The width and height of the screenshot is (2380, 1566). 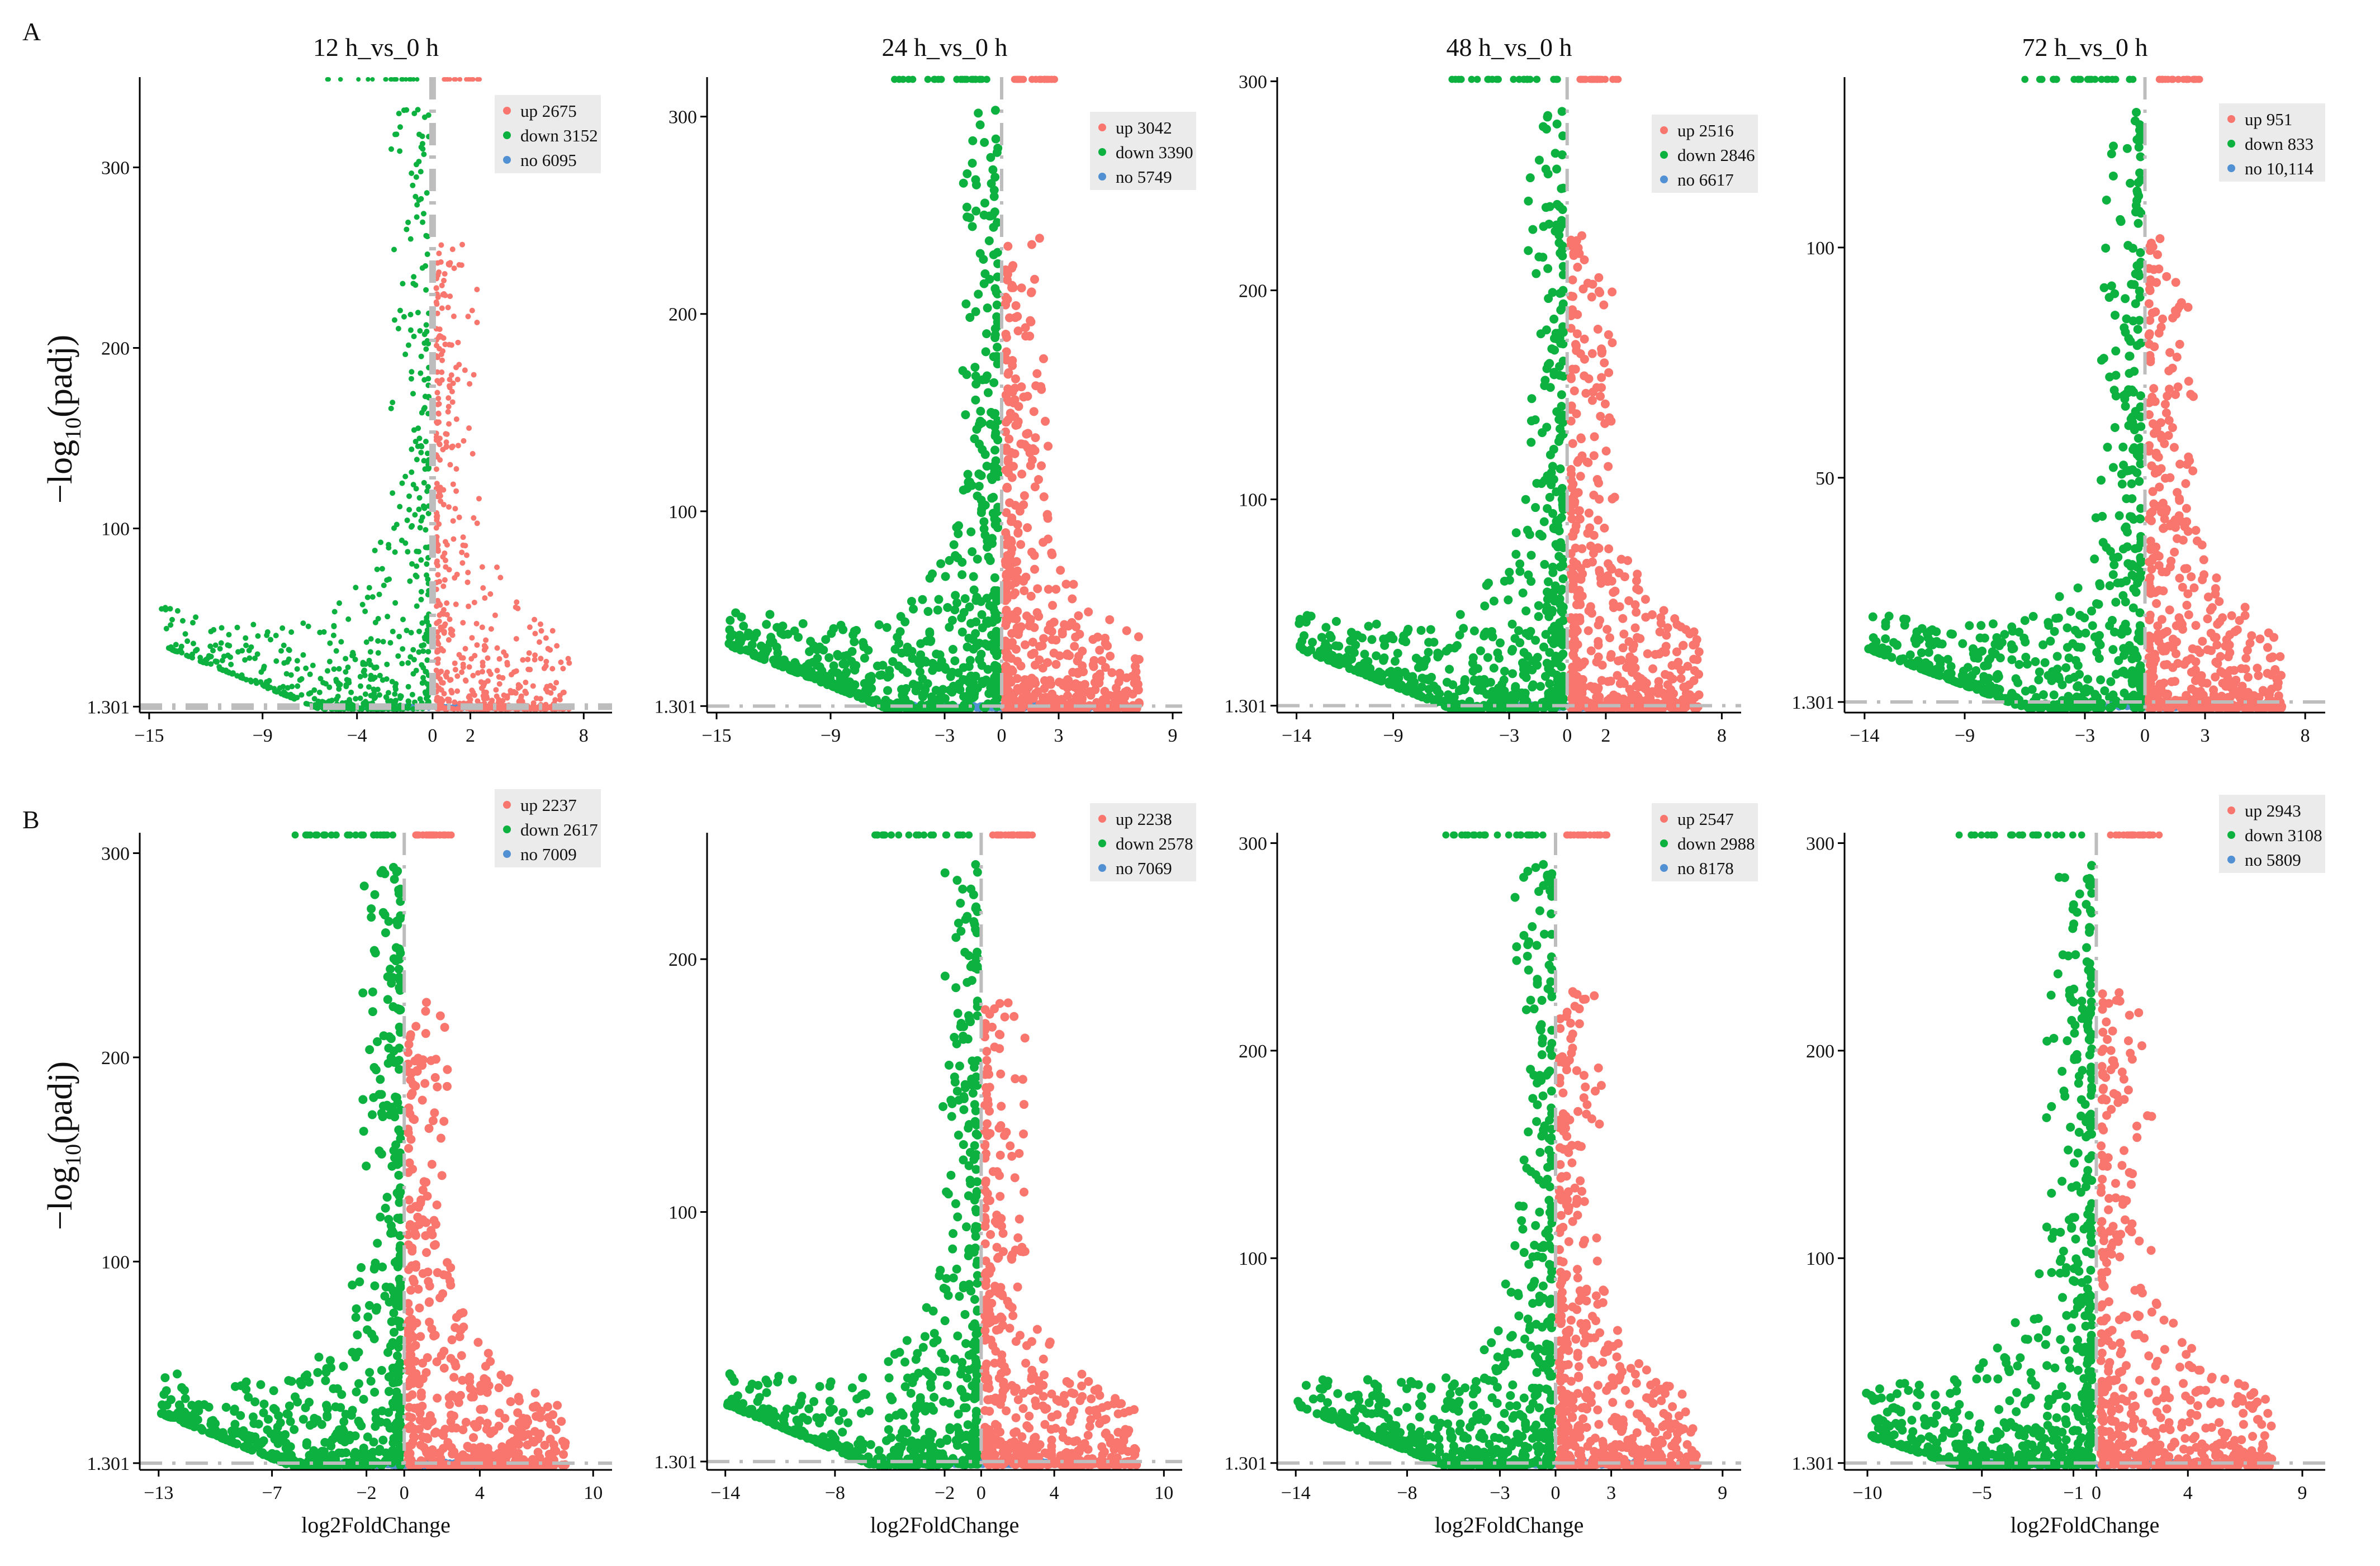 I want to click on x-tick-label: −9, so click(x=831, y=735).